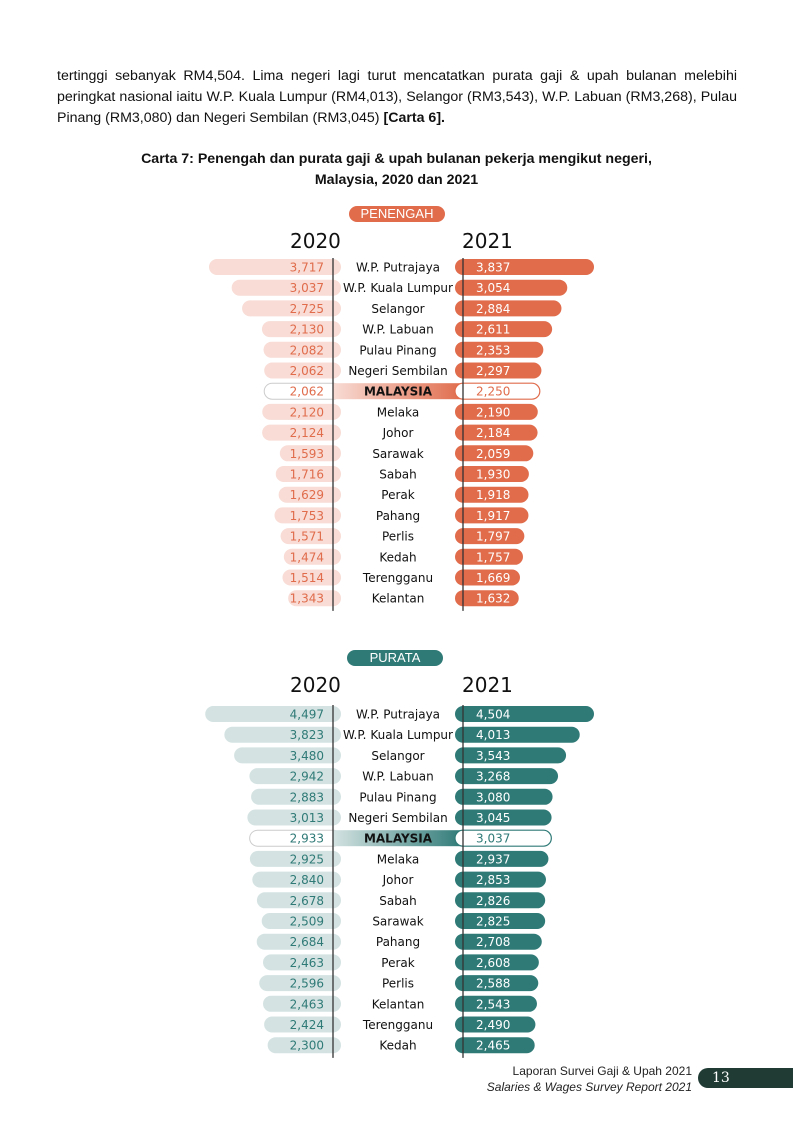 The width and height of the screenshot is (793, 1122). I want to click on mean-label-2020-selangor: 3,480, so click(307, 756).